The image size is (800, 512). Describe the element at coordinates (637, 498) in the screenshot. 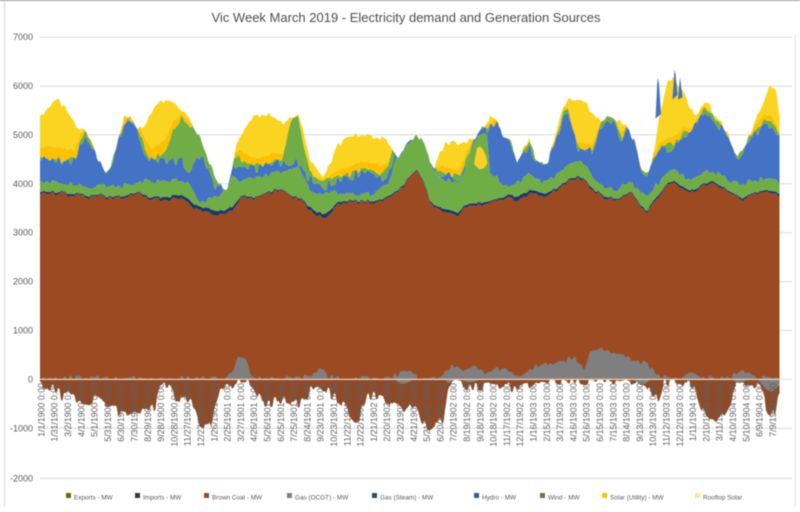

I see `svg-text: Solar (Utility) - MW` at that location.